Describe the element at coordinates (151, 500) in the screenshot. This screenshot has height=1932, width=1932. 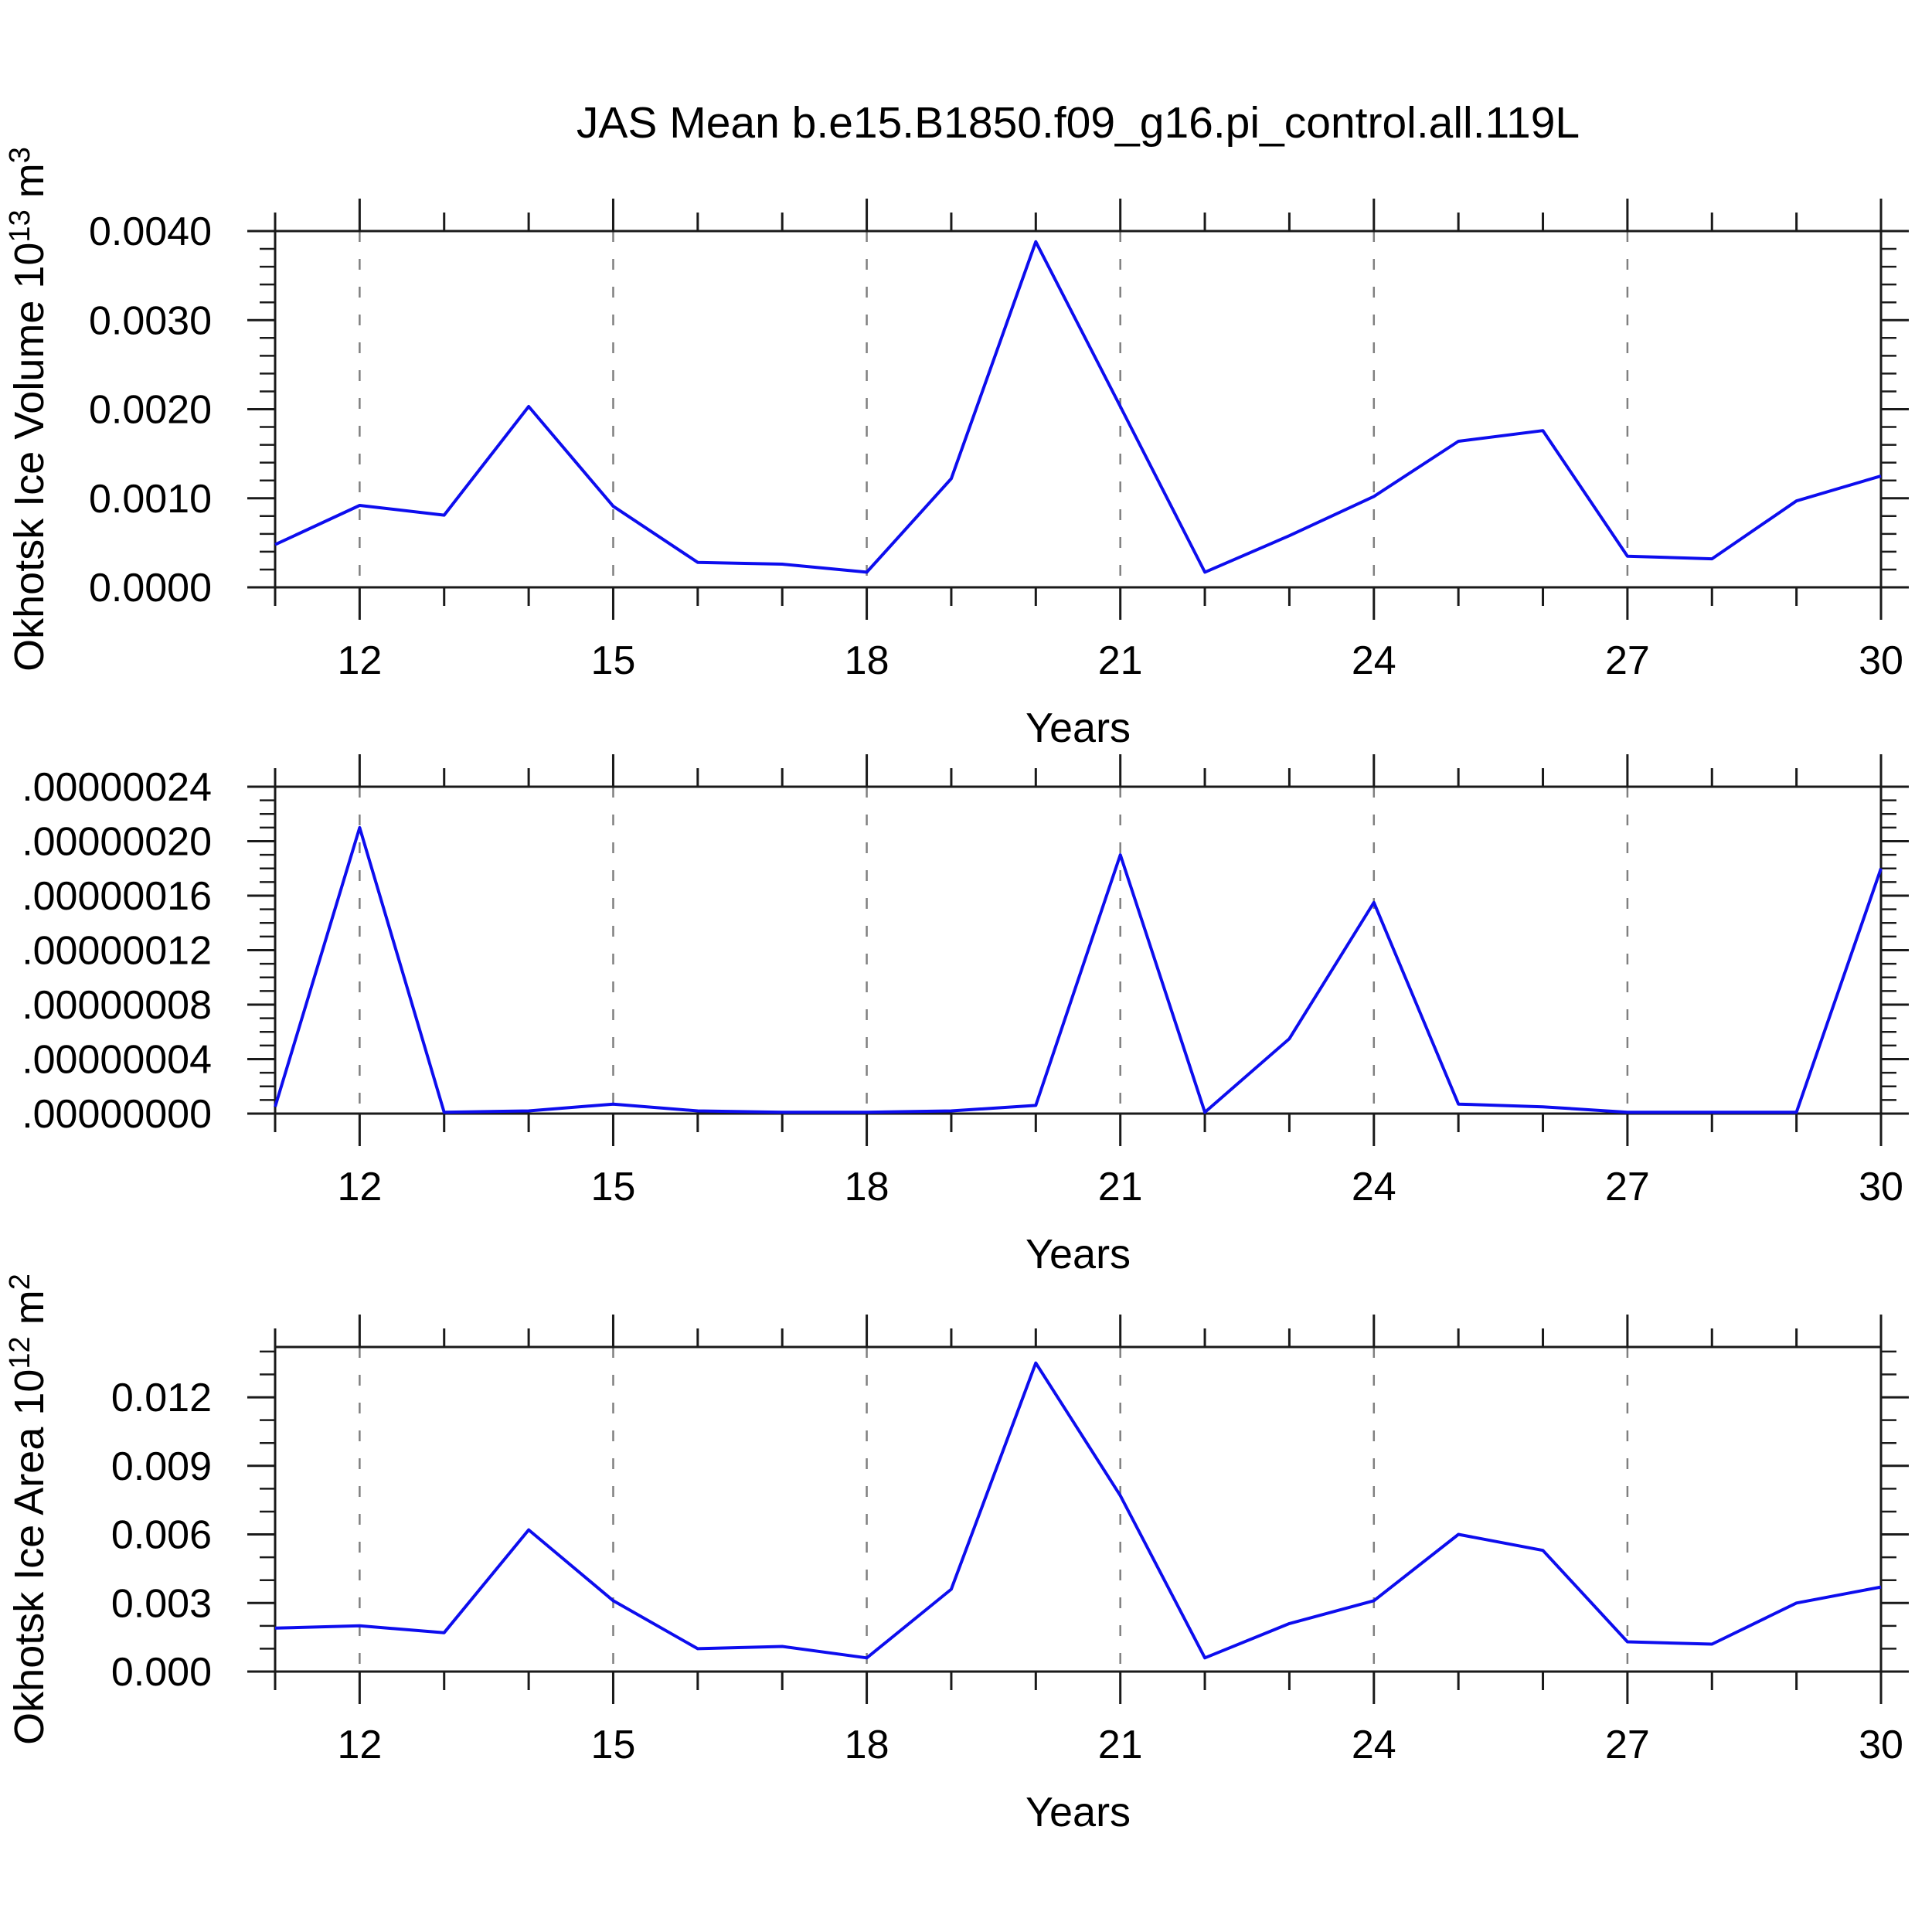
I see `y-tick-label: 0.0010` at that location.